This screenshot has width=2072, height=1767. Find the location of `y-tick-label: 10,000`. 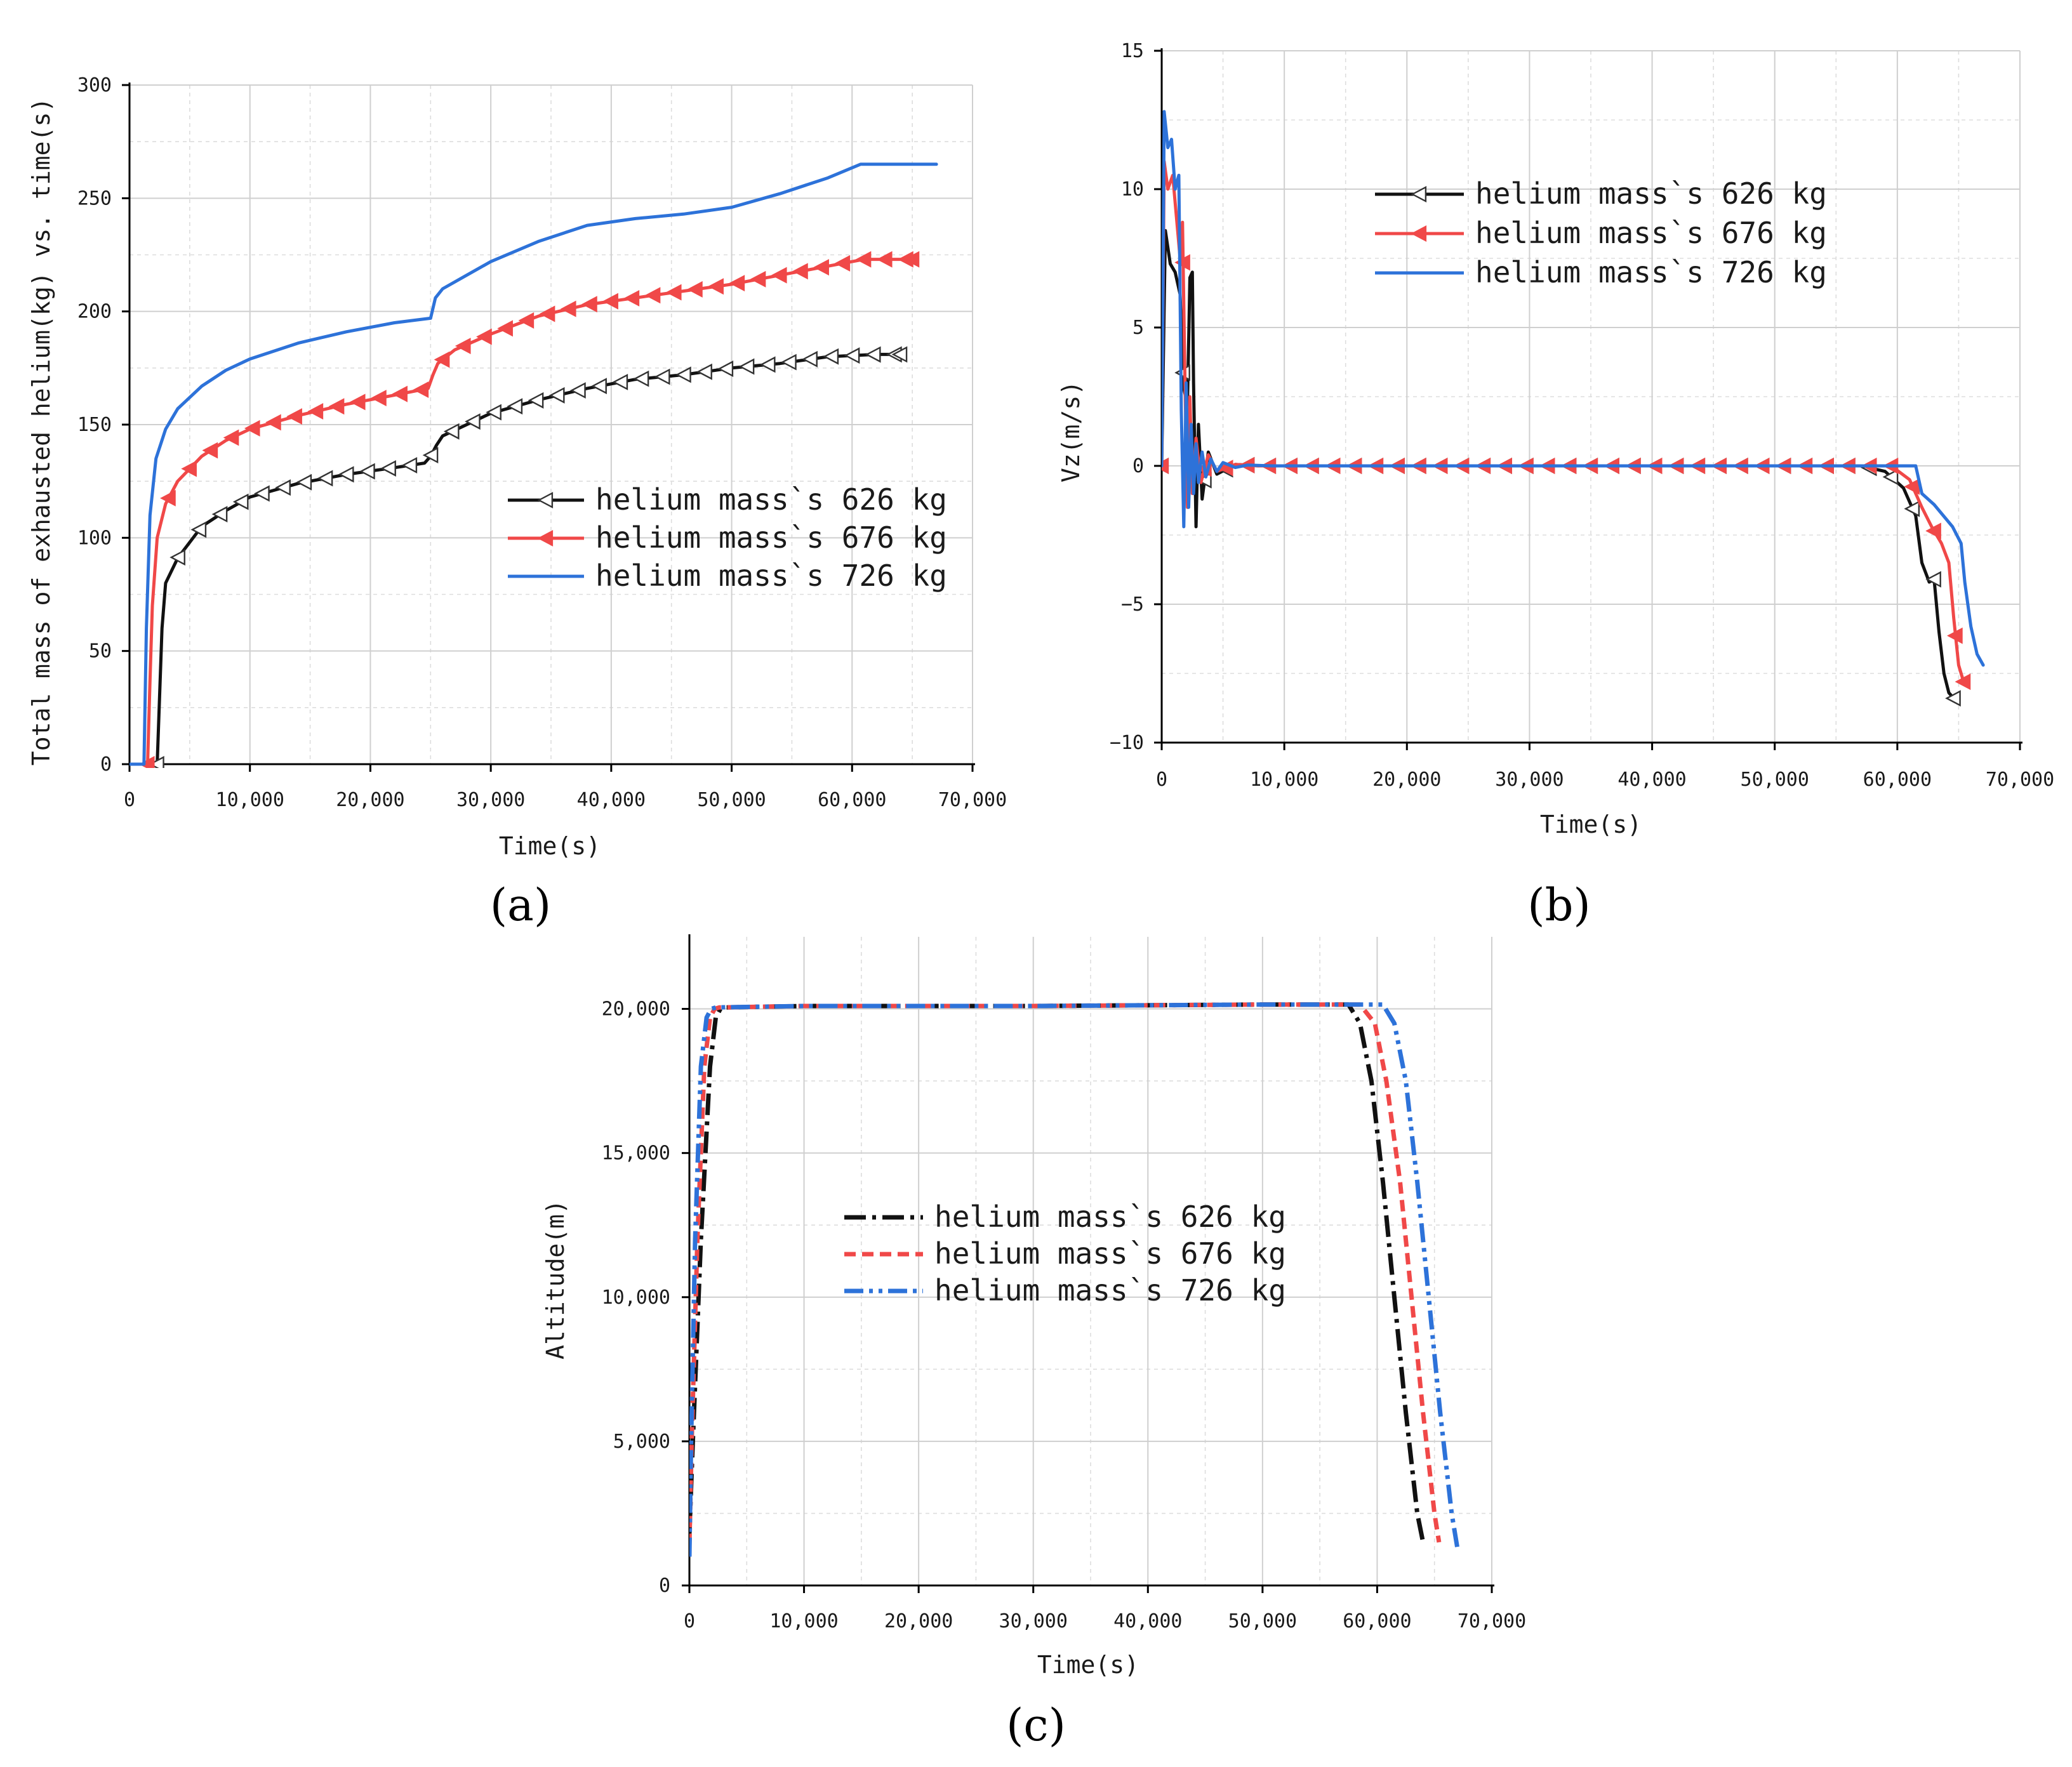

y-tick-label: 10,000 is located at coordinates (636, 1298).